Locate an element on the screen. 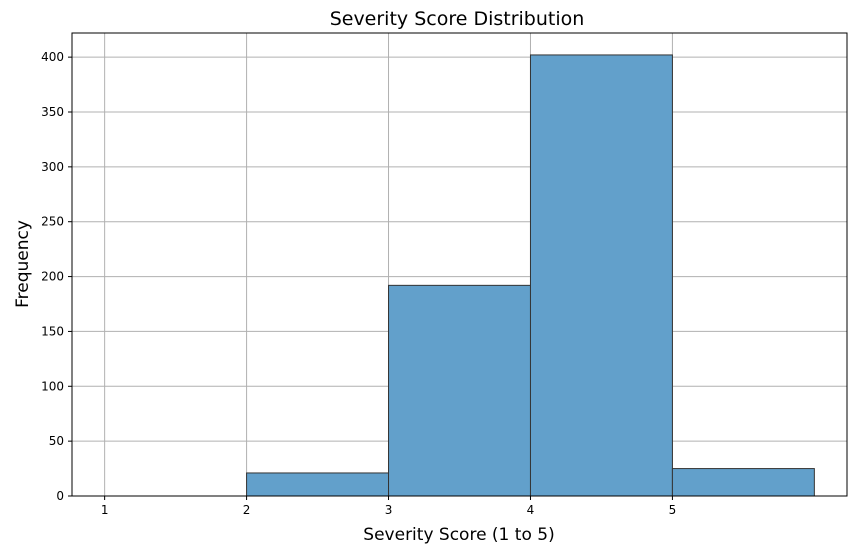 The height and width of the screenshot is (554, 855). y-ticks: 0 50 100 150 200 250 300 350 400 is located at coordinates (56, 276).